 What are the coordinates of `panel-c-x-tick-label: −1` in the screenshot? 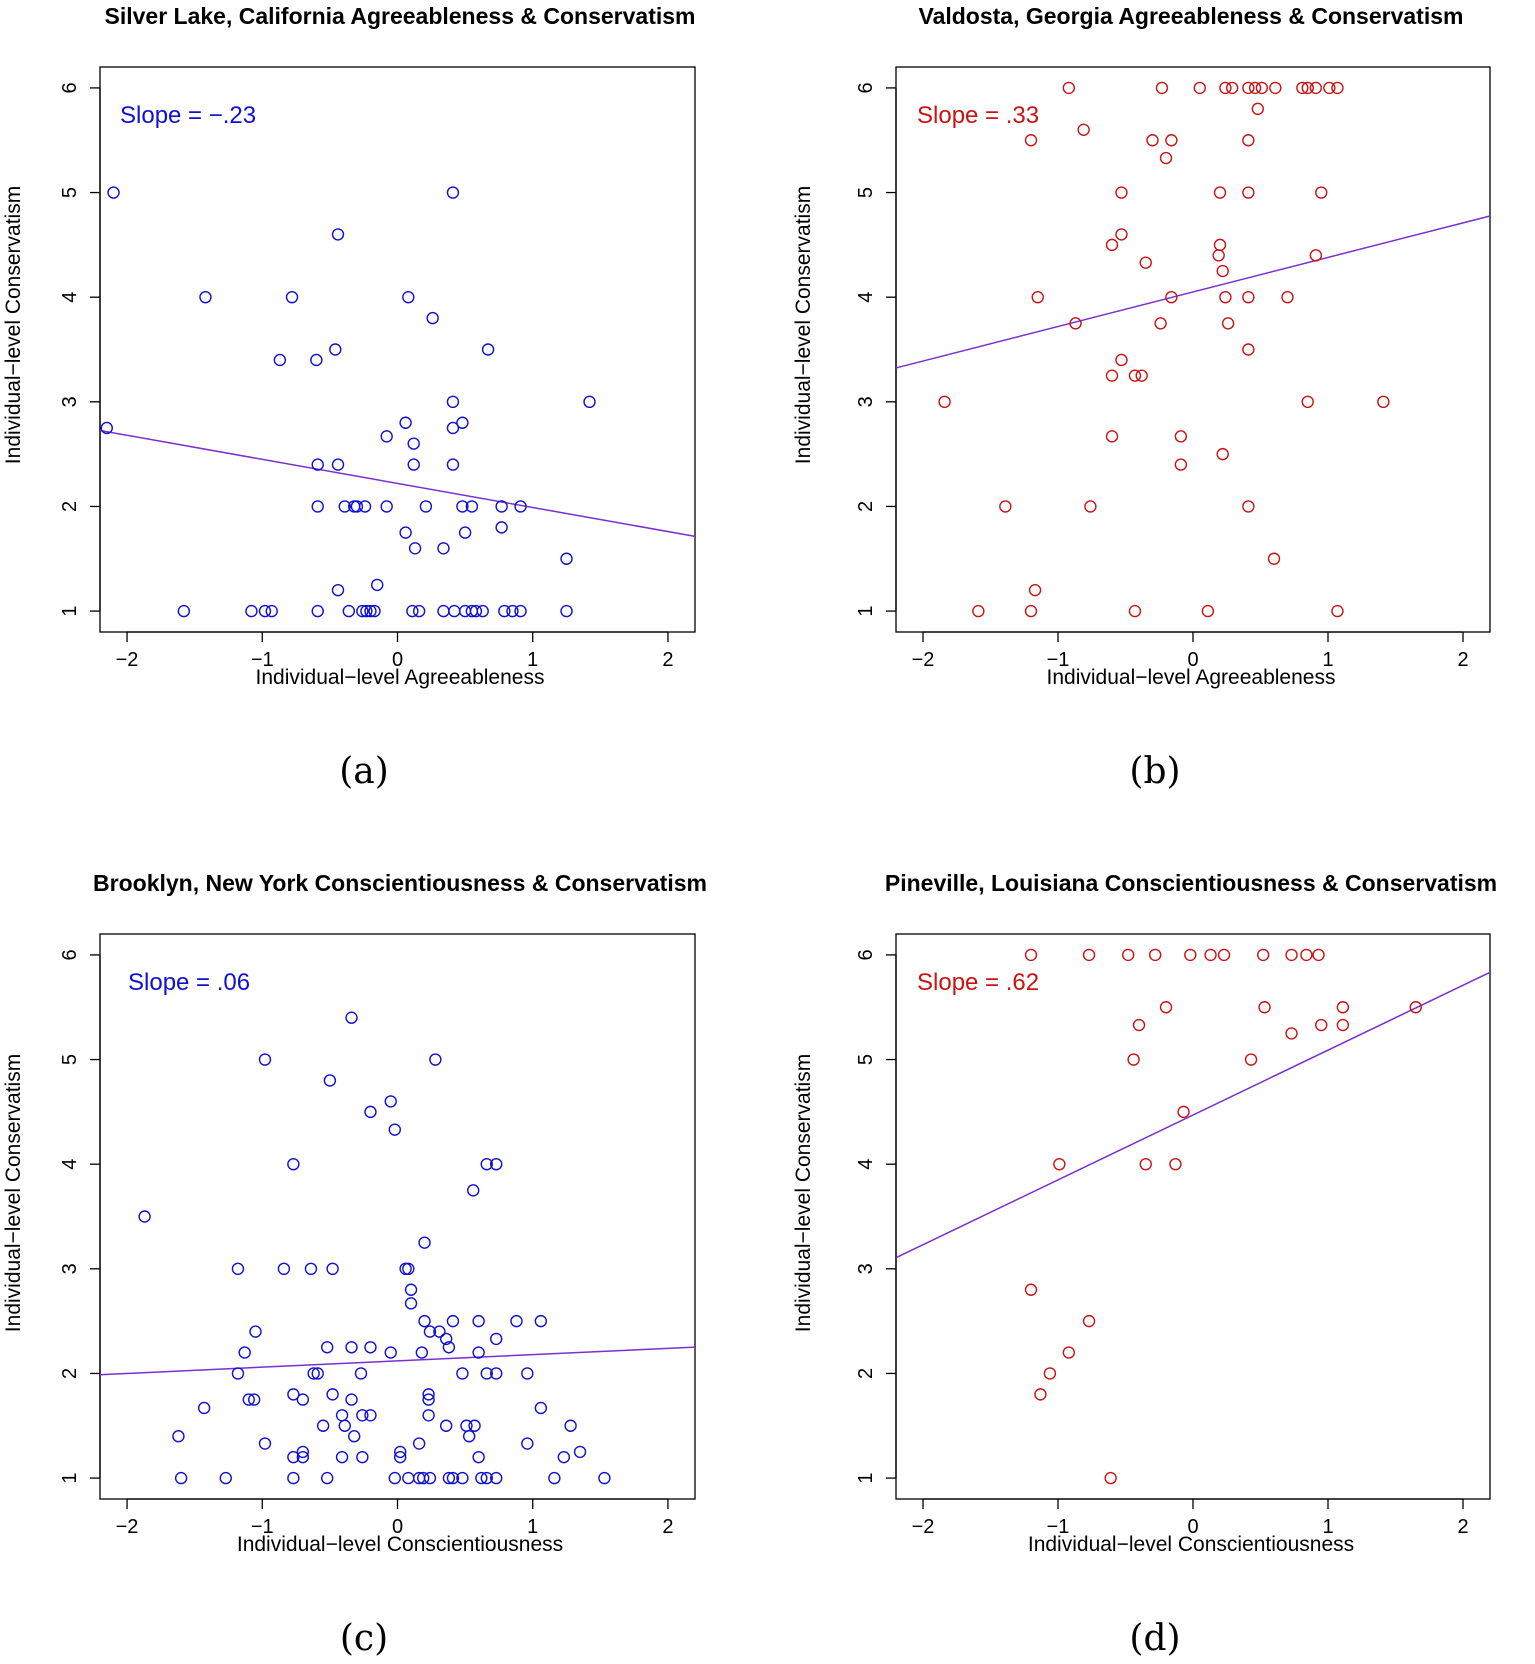 It's located at (262, 1527).